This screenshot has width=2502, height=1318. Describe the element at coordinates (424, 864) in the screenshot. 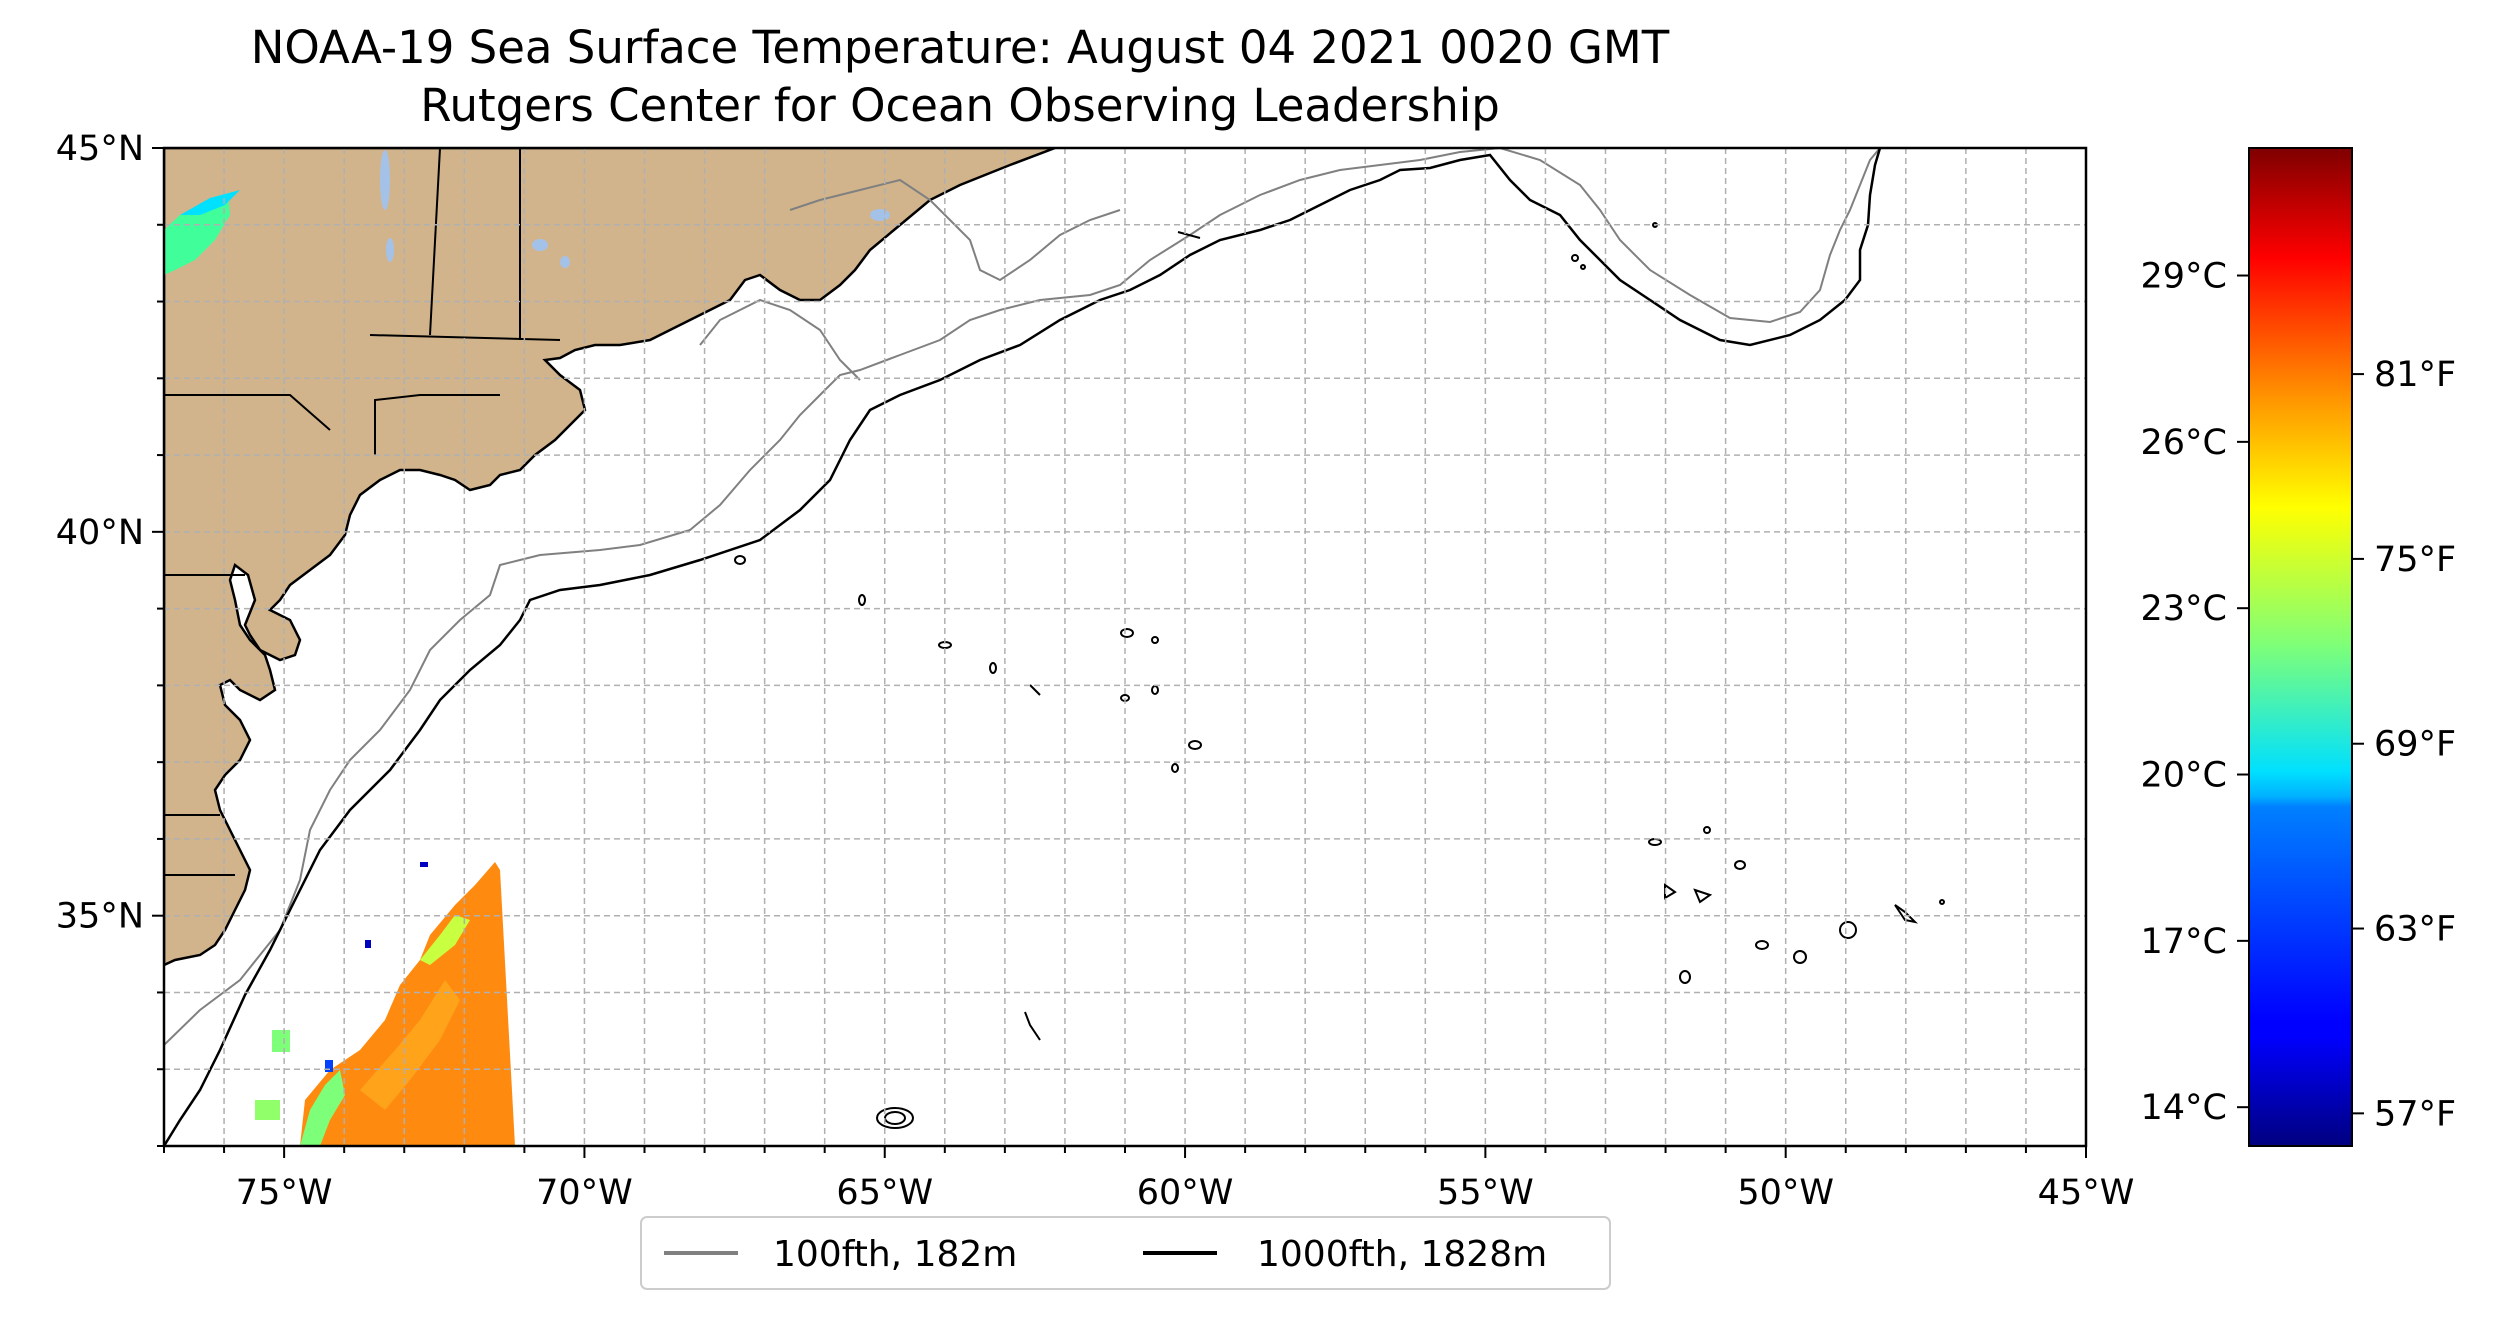

I see `sst-fragment-blue2` at that location.